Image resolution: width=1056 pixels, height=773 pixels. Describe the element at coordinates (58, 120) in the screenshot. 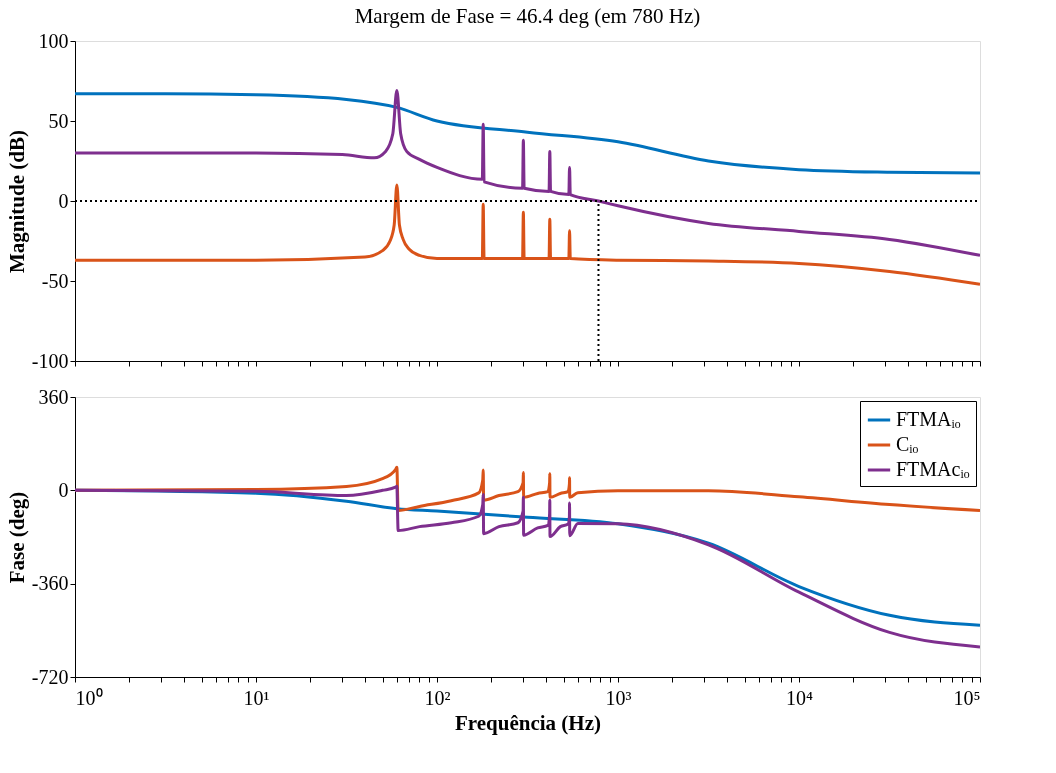

I see `y-tick-label: 50` at that location.